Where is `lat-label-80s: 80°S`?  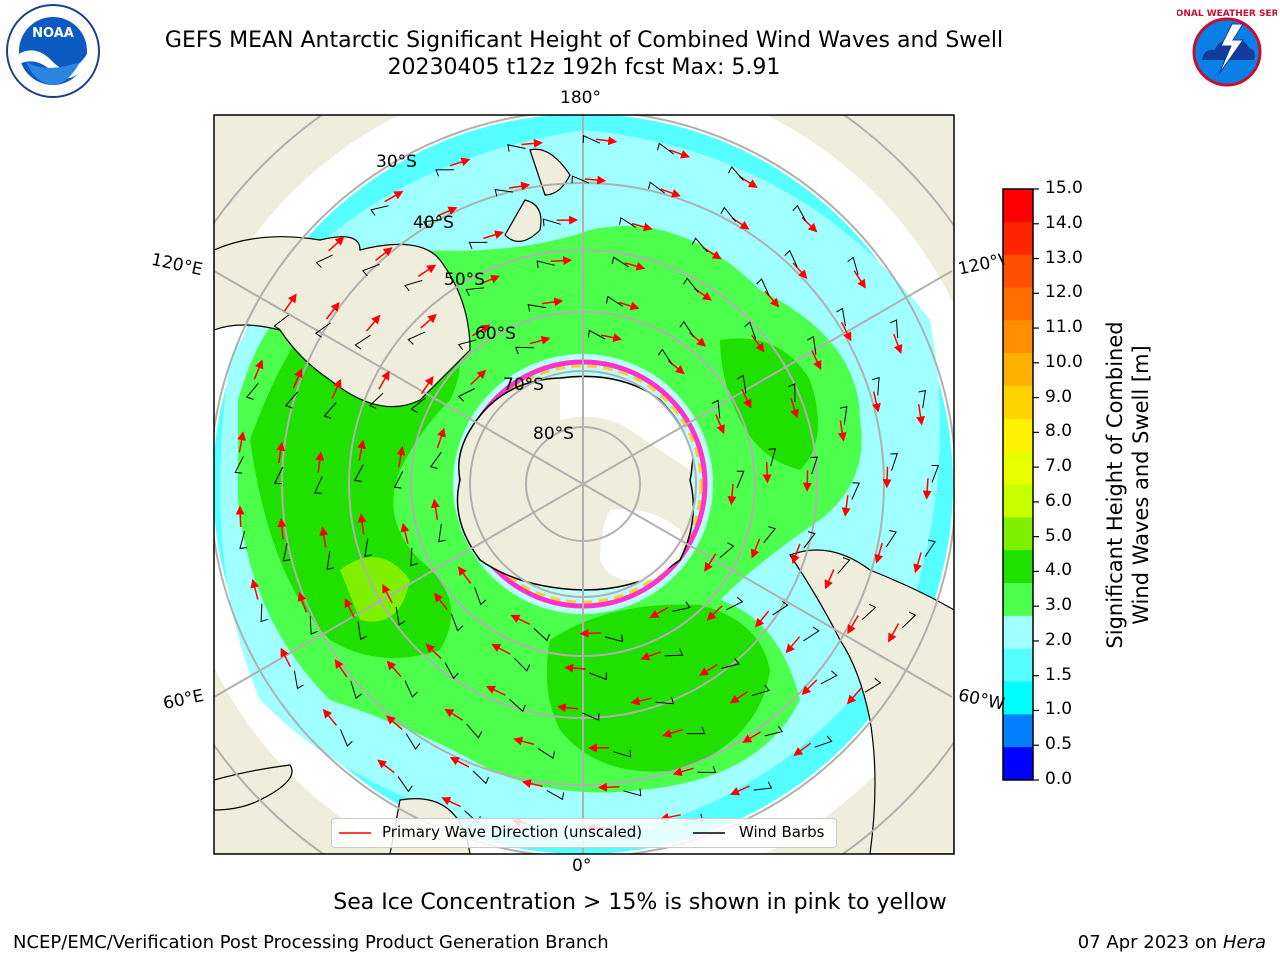 lat-label-80s: 80°S is located at coordinates (553, 434).